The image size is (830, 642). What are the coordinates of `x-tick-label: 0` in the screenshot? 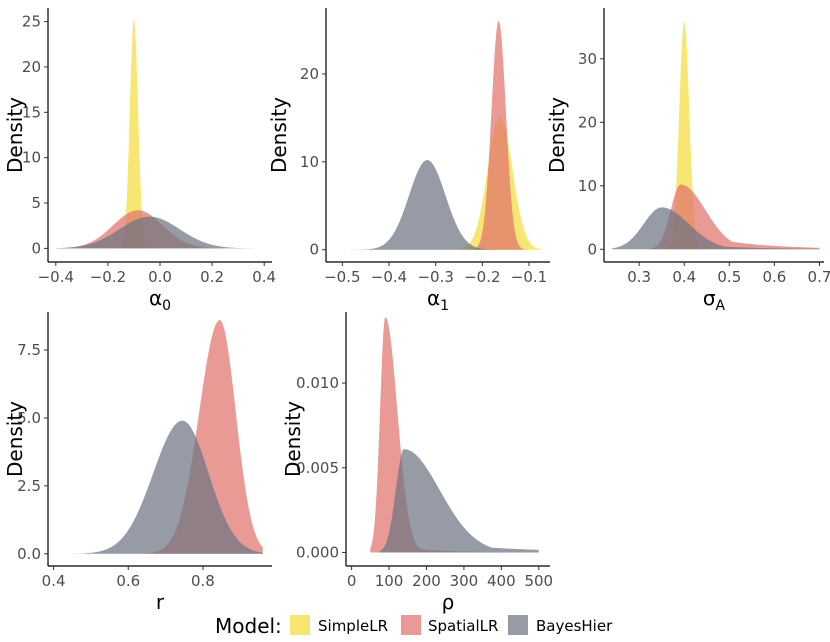 It's located at (352, 581).